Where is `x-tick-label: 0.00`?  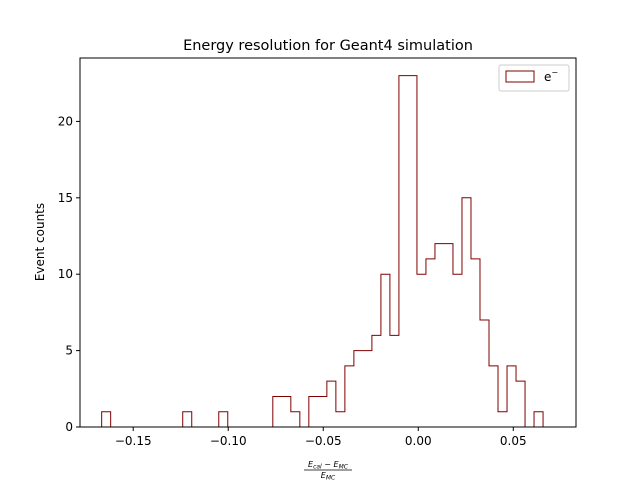
x-tick-label: 0.00 is located at coordinates (418, 441).